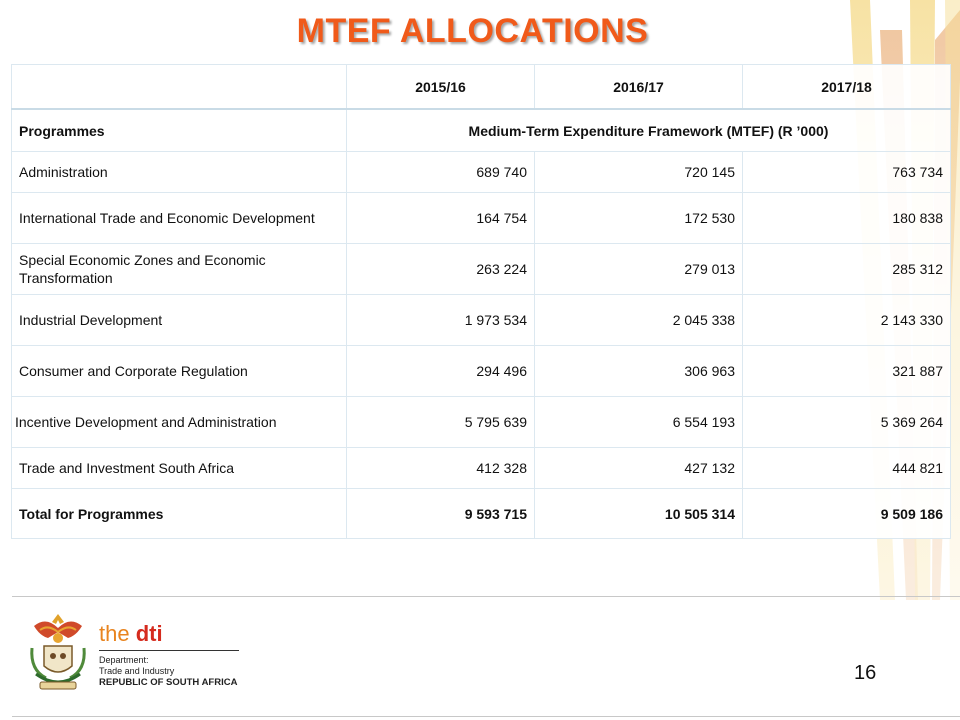 Image resolution: width=960 pixels, height=720 pixels. What do you see at coordinates (440, 320) in the screenshot?
I see `row-value: 1 973 534` at bounding box center [440, 320].